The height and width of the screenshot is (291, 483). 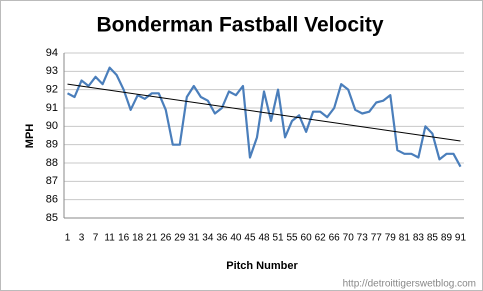 What do you see at coordinates (52, 200) in the screenshot?
I see `y-tick-label: 86` at bounding box center [52, 200].